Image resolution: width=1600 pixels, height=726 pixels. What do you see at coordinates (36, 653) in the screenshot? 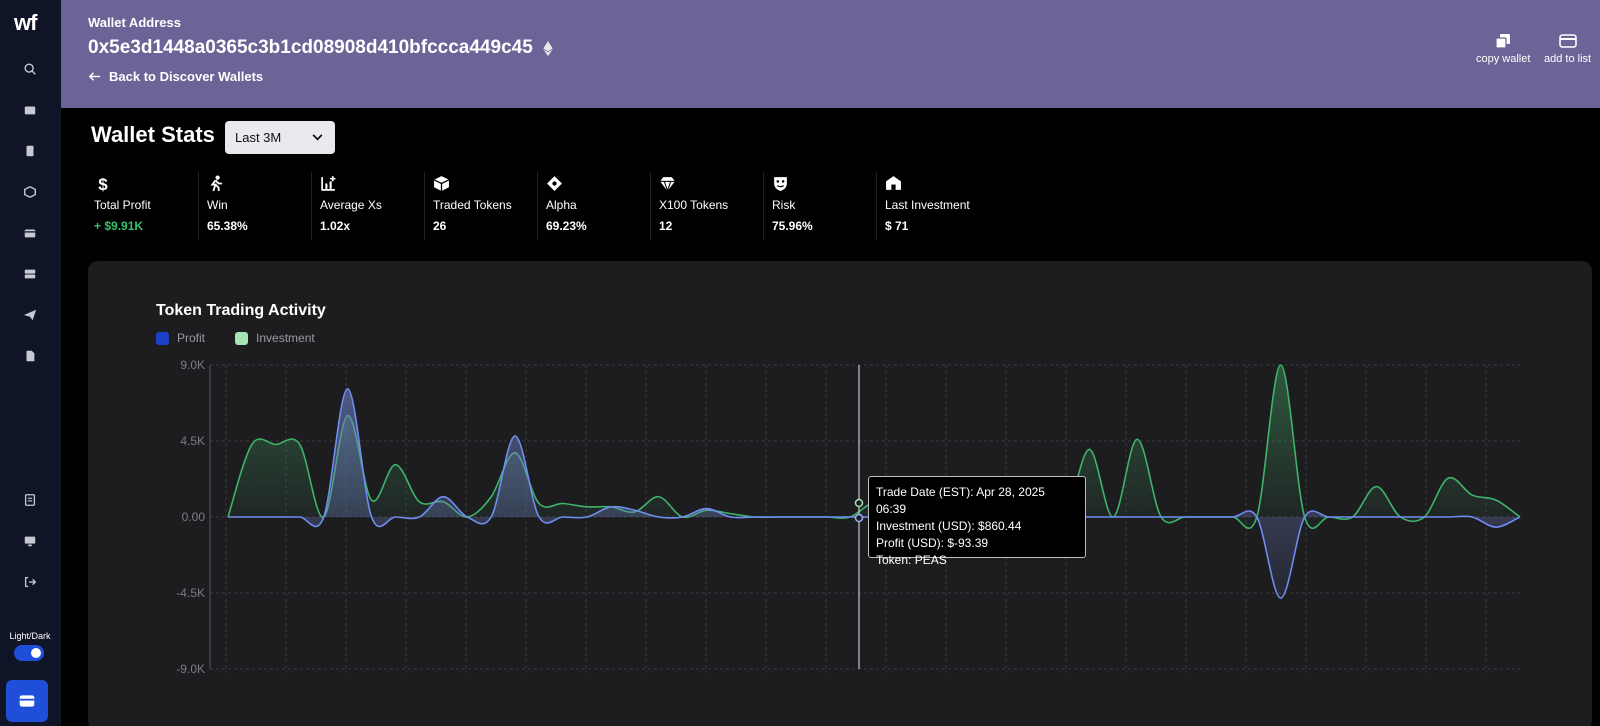
I see `toggle-knob` at bounding box center [36, 653].